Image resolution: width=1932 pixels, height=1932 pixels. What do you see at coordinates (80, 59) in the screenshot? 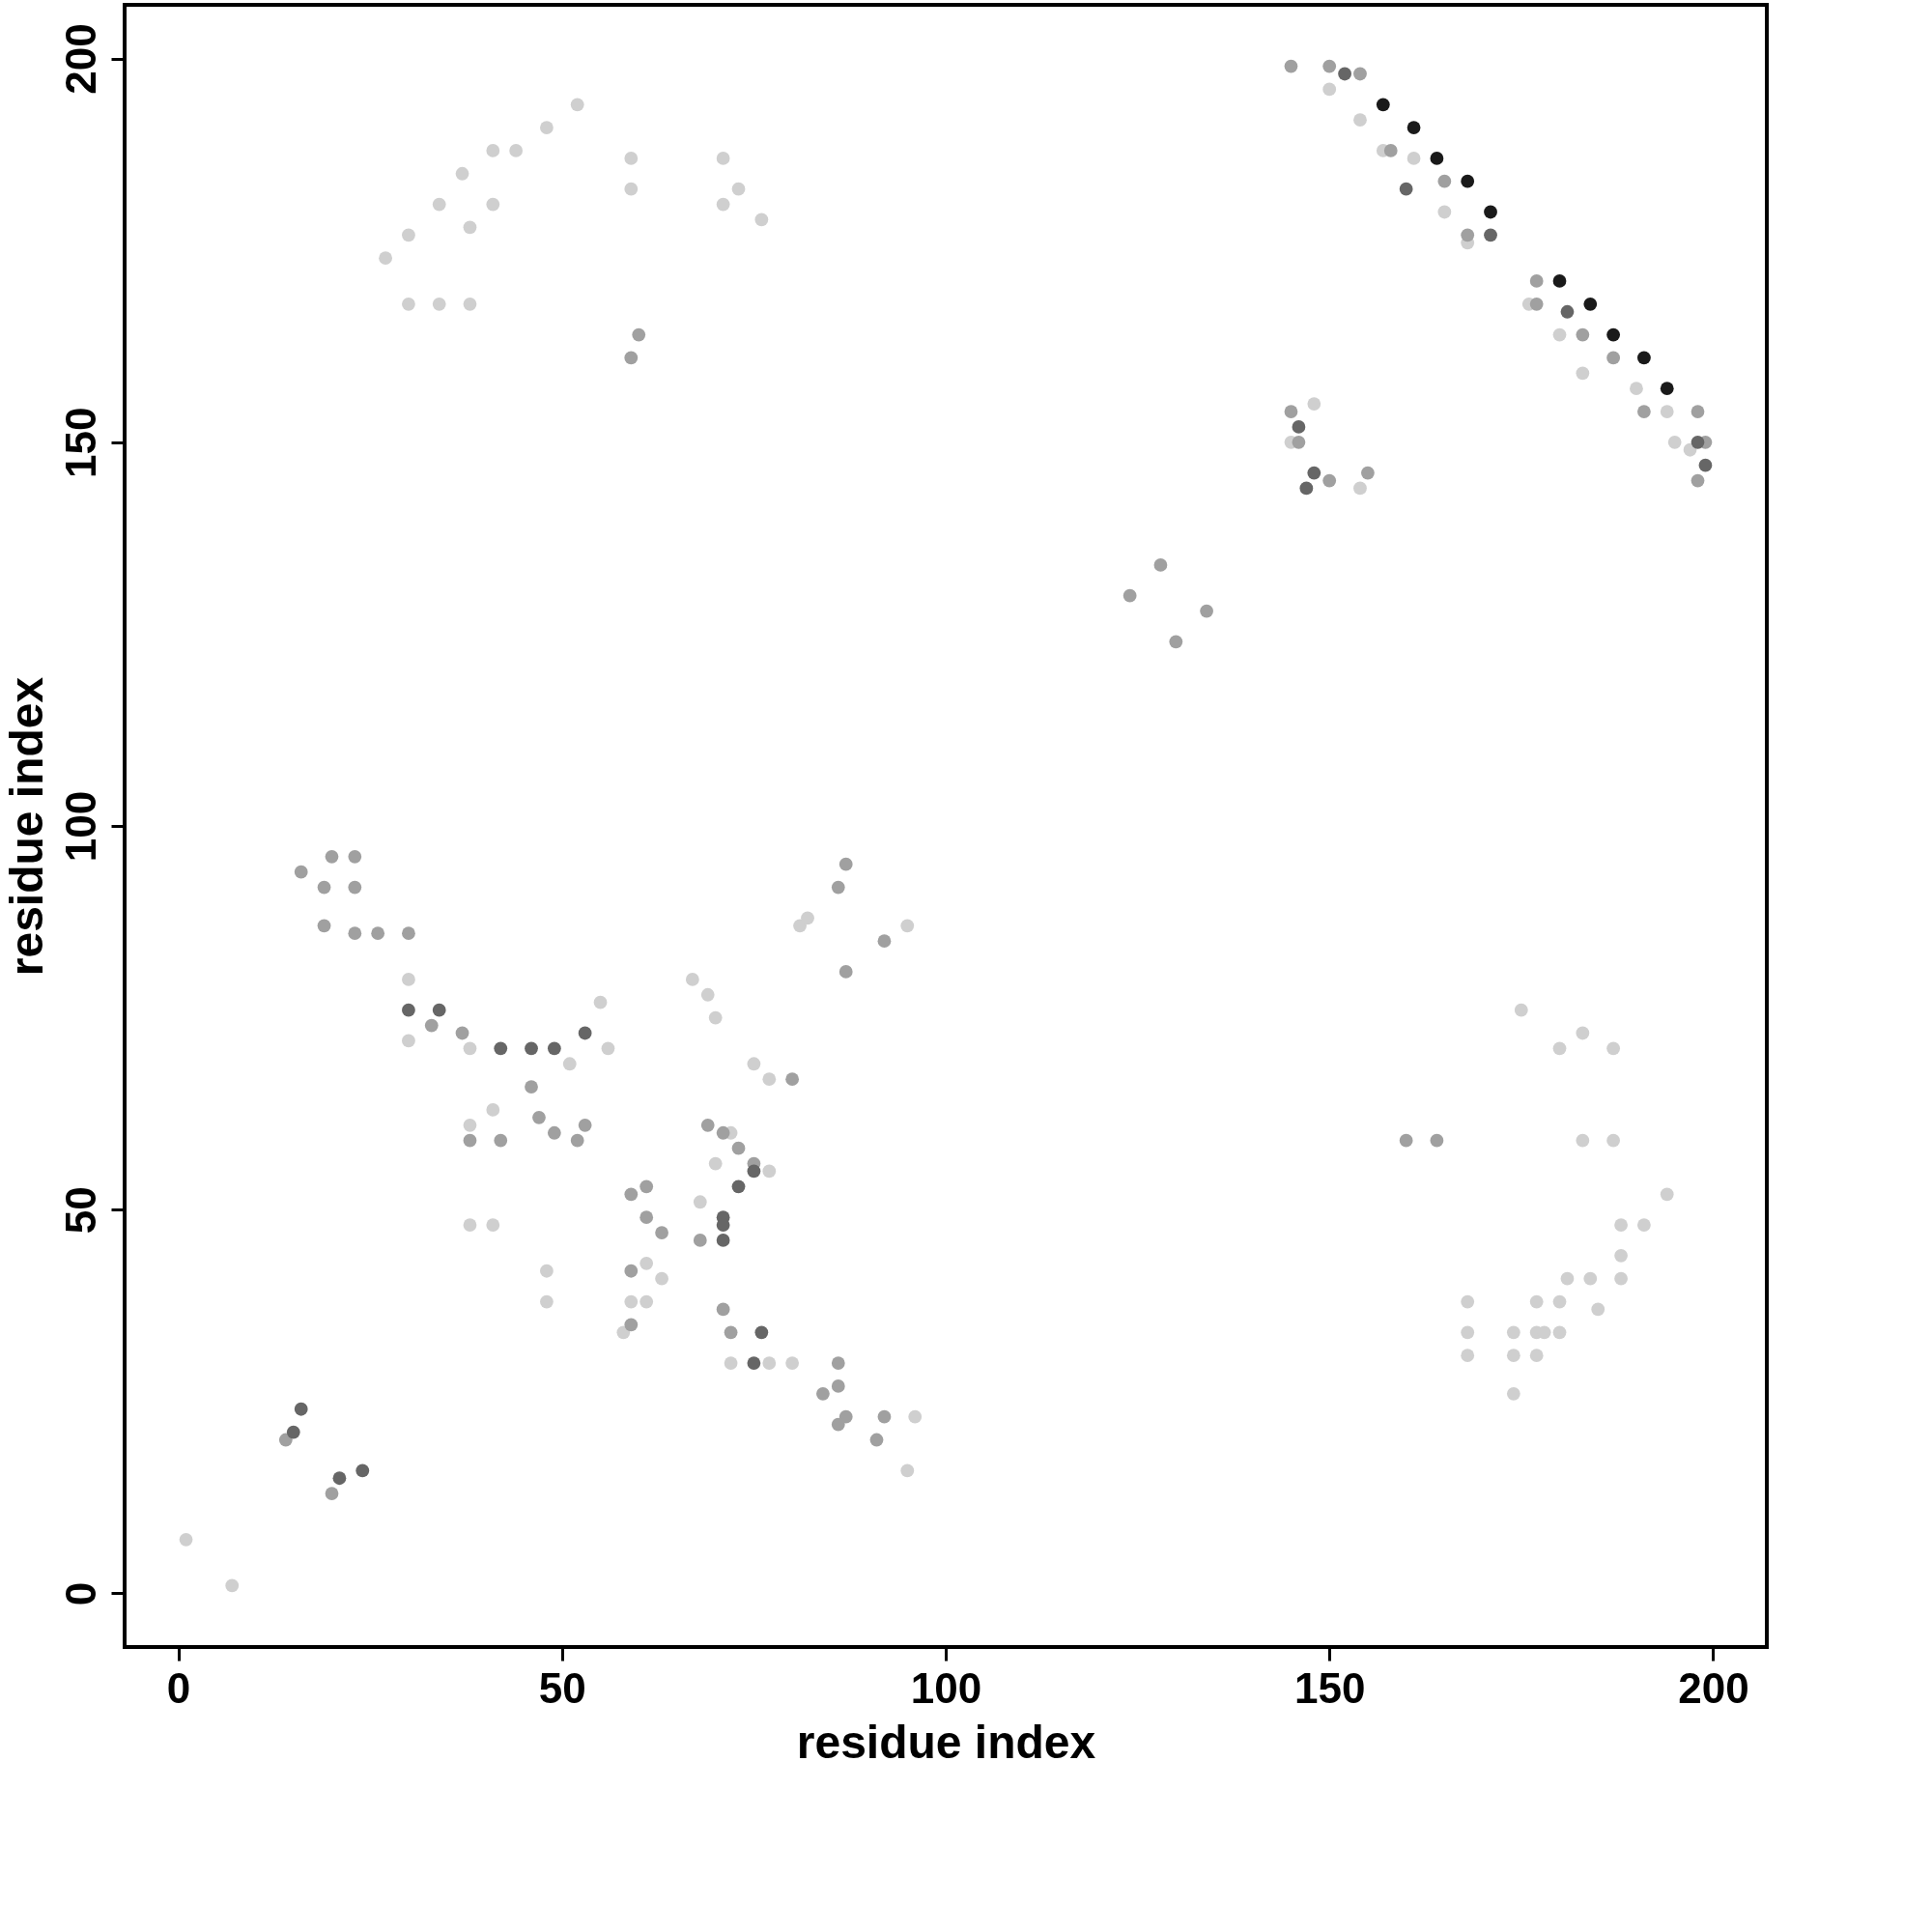
I see `y-tick-label: 200` at bounding box center [80, 59].